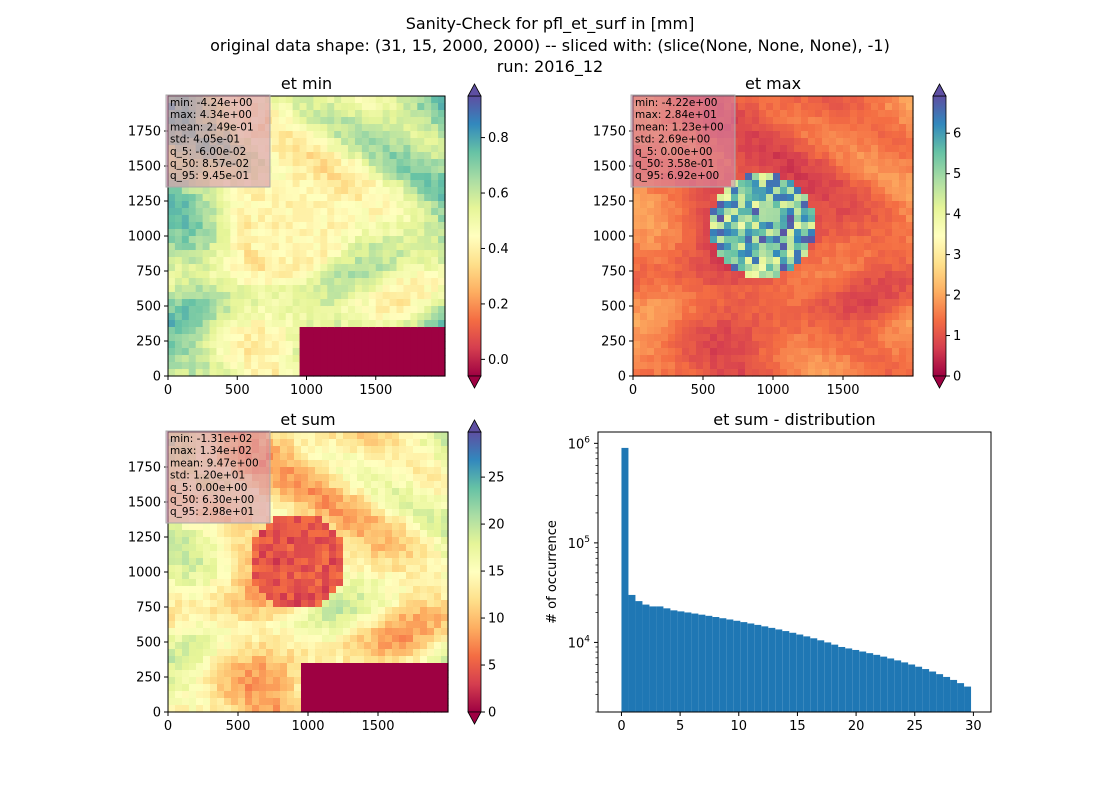 The width and height of the screenshot is (1100, 800). What do you see at coordinates (498, 249) in the screenshot?
I see `colorbar-tick-label: 0.4` at bounding box center [498, 249].